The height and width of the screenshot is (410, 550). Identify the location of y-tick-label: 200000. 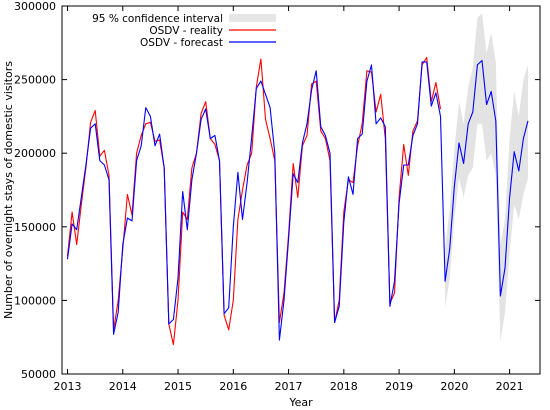
(35, 153).